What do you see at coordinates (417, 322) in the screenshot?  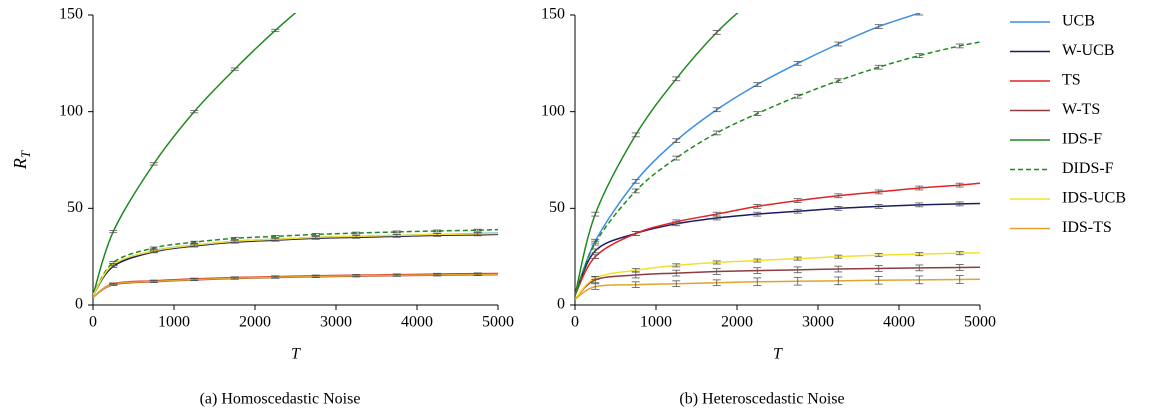 I see `x-tick-label: 4000` at bounding box center [417, 322].